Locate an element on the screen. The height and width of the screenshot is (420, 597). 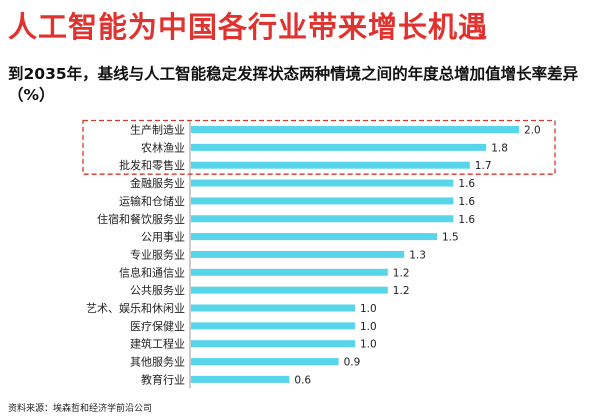
category-label: 批发和零售业 is located at coordinates (152, 165).